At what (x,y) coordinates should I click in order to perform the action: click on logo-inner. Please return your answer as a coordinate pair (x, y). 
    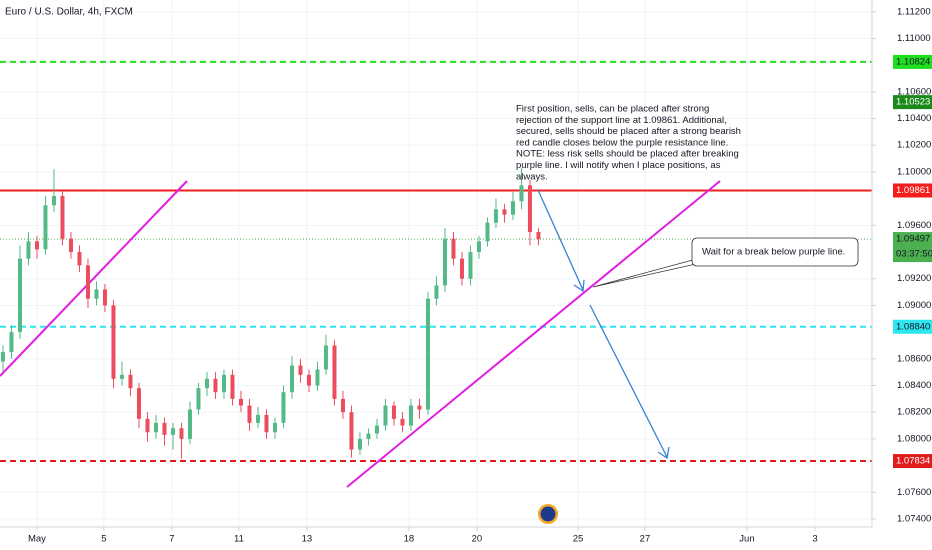
    Looking at the image, I should click on (548, 514).